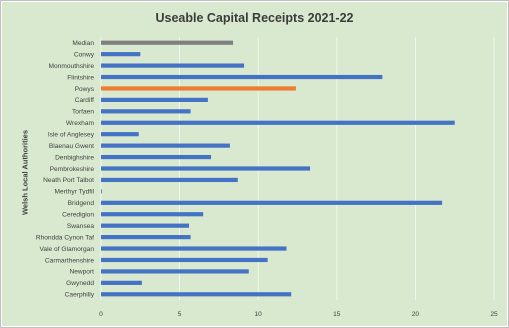  What do you see at coordinates (101, 314) in the screenshot?
I see `x-tick-label: 0` at bounding box center [101, 314].